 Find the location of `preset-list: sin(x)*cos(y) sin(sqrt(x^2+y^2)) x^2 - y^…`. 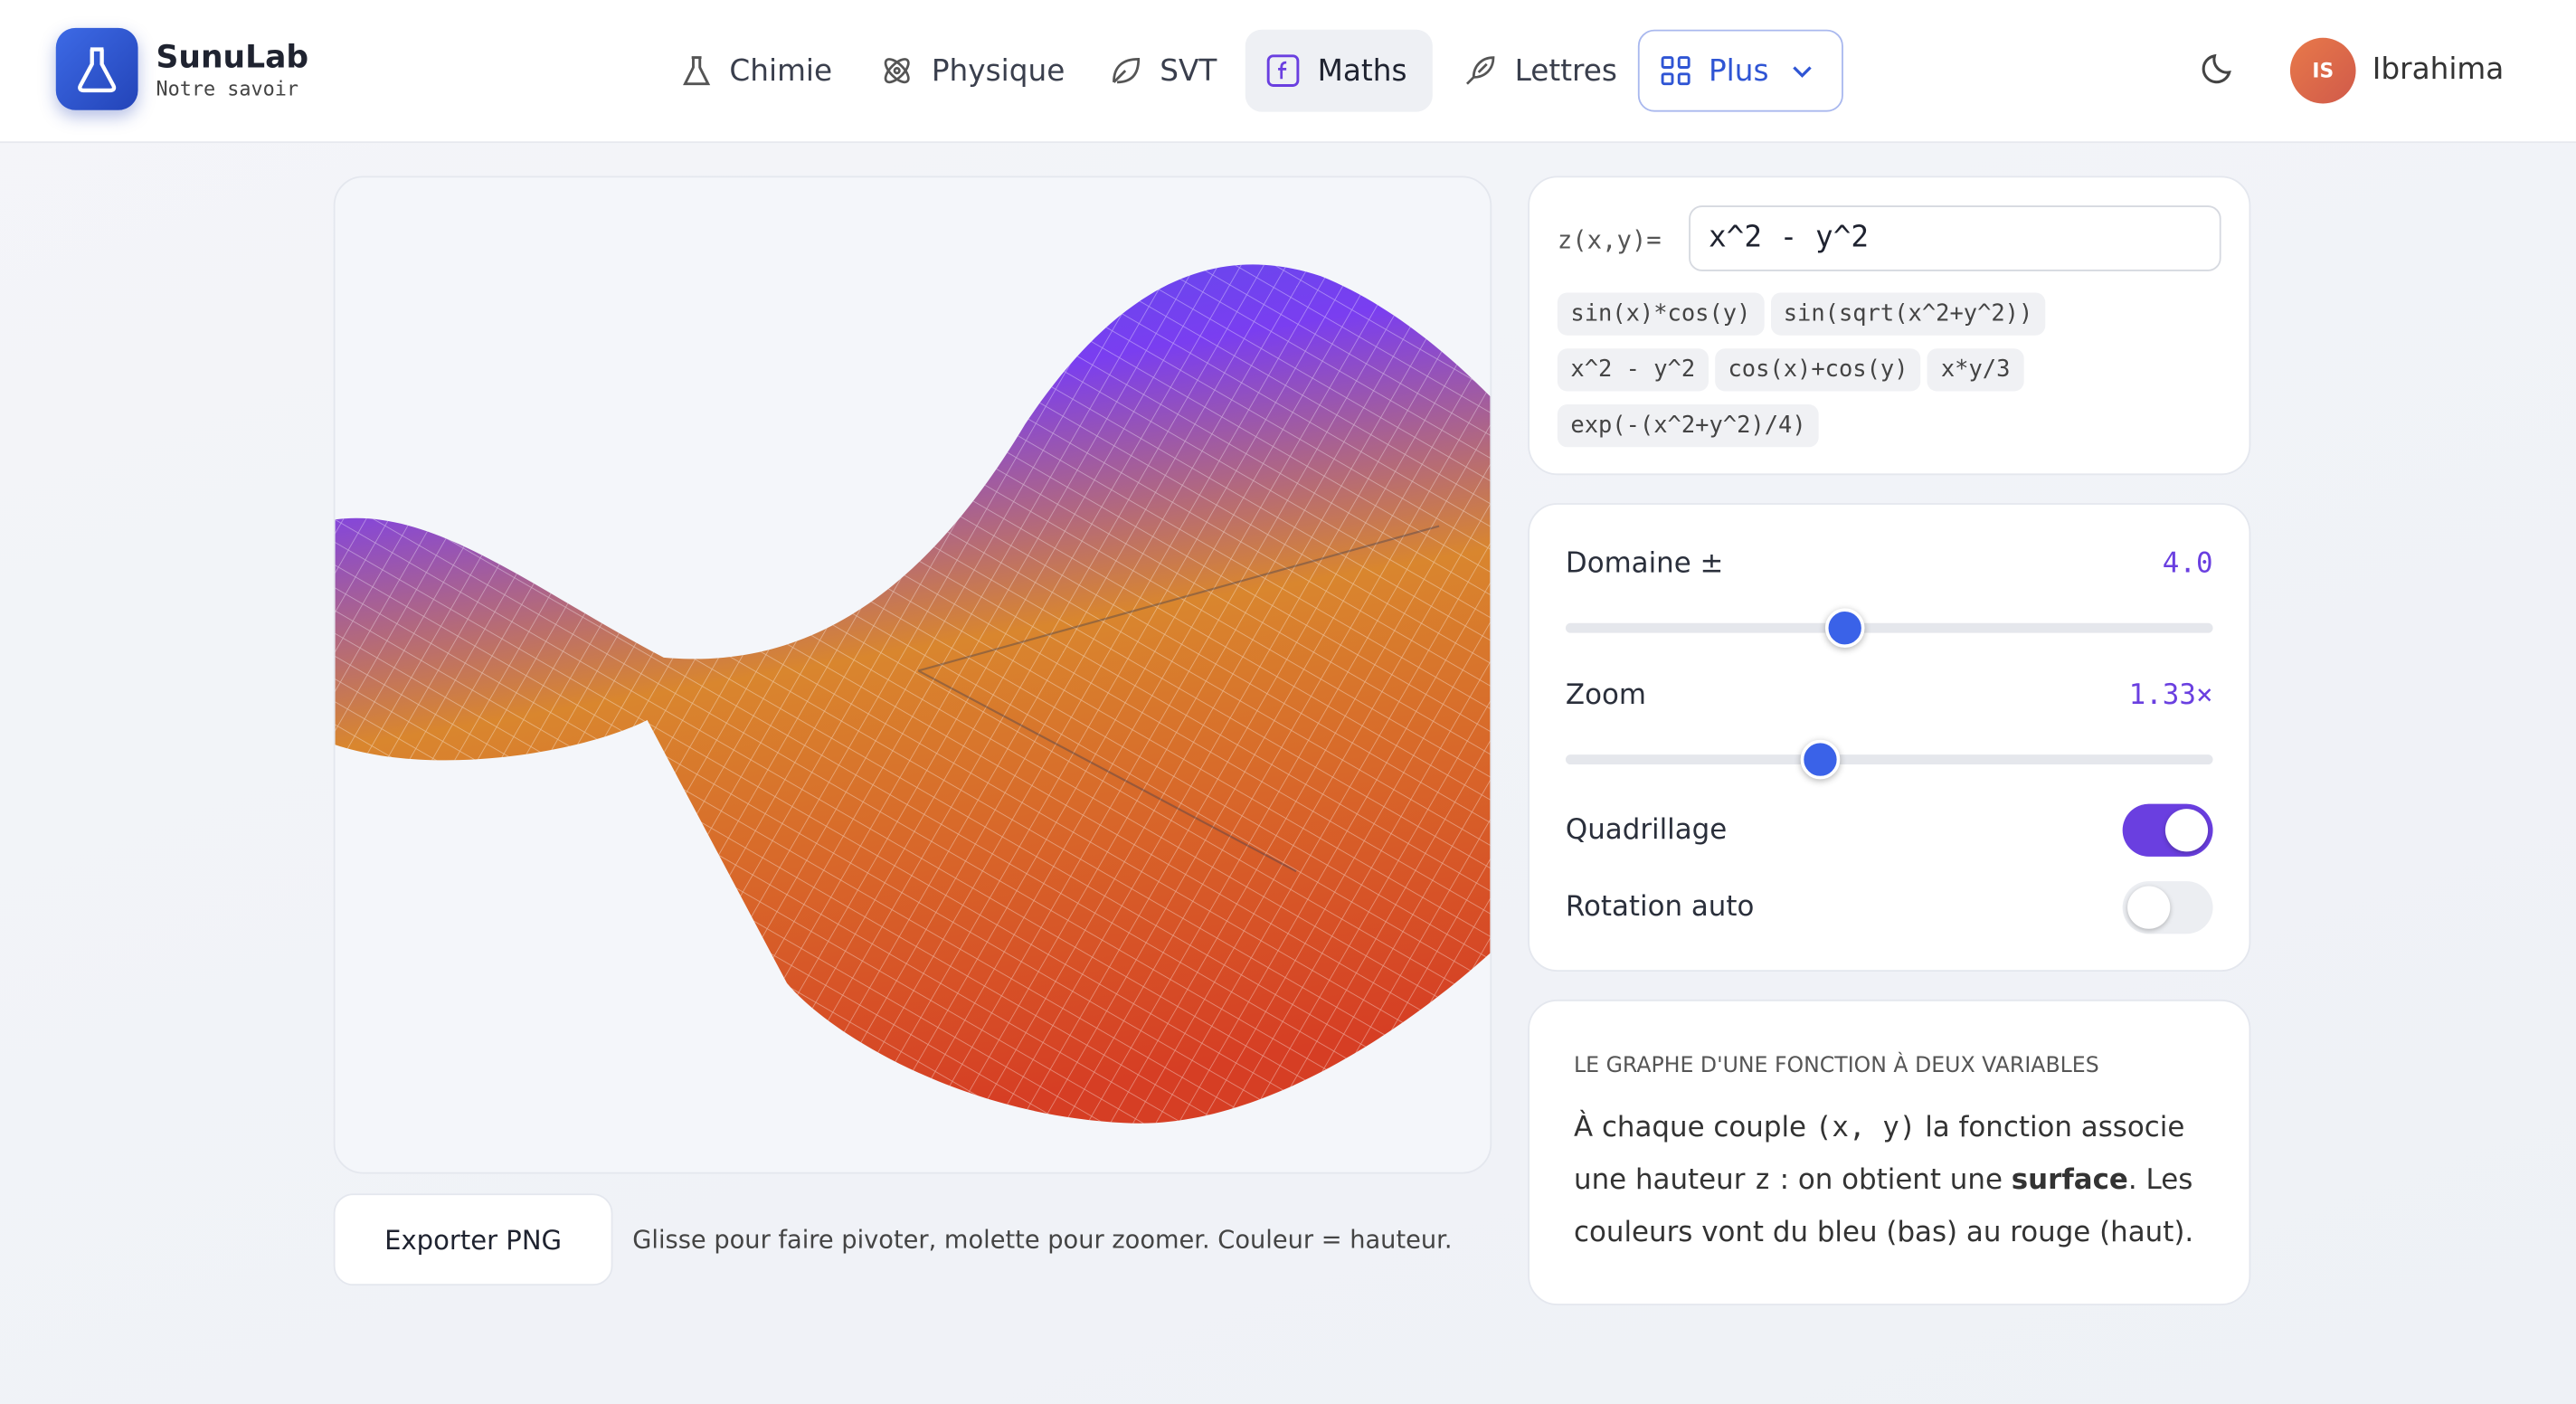

preset-list: sin(x)*cos(y) sin(sqrt(x^2+y^2)) x^2 - y^… is located at coordinates (1894, 376).